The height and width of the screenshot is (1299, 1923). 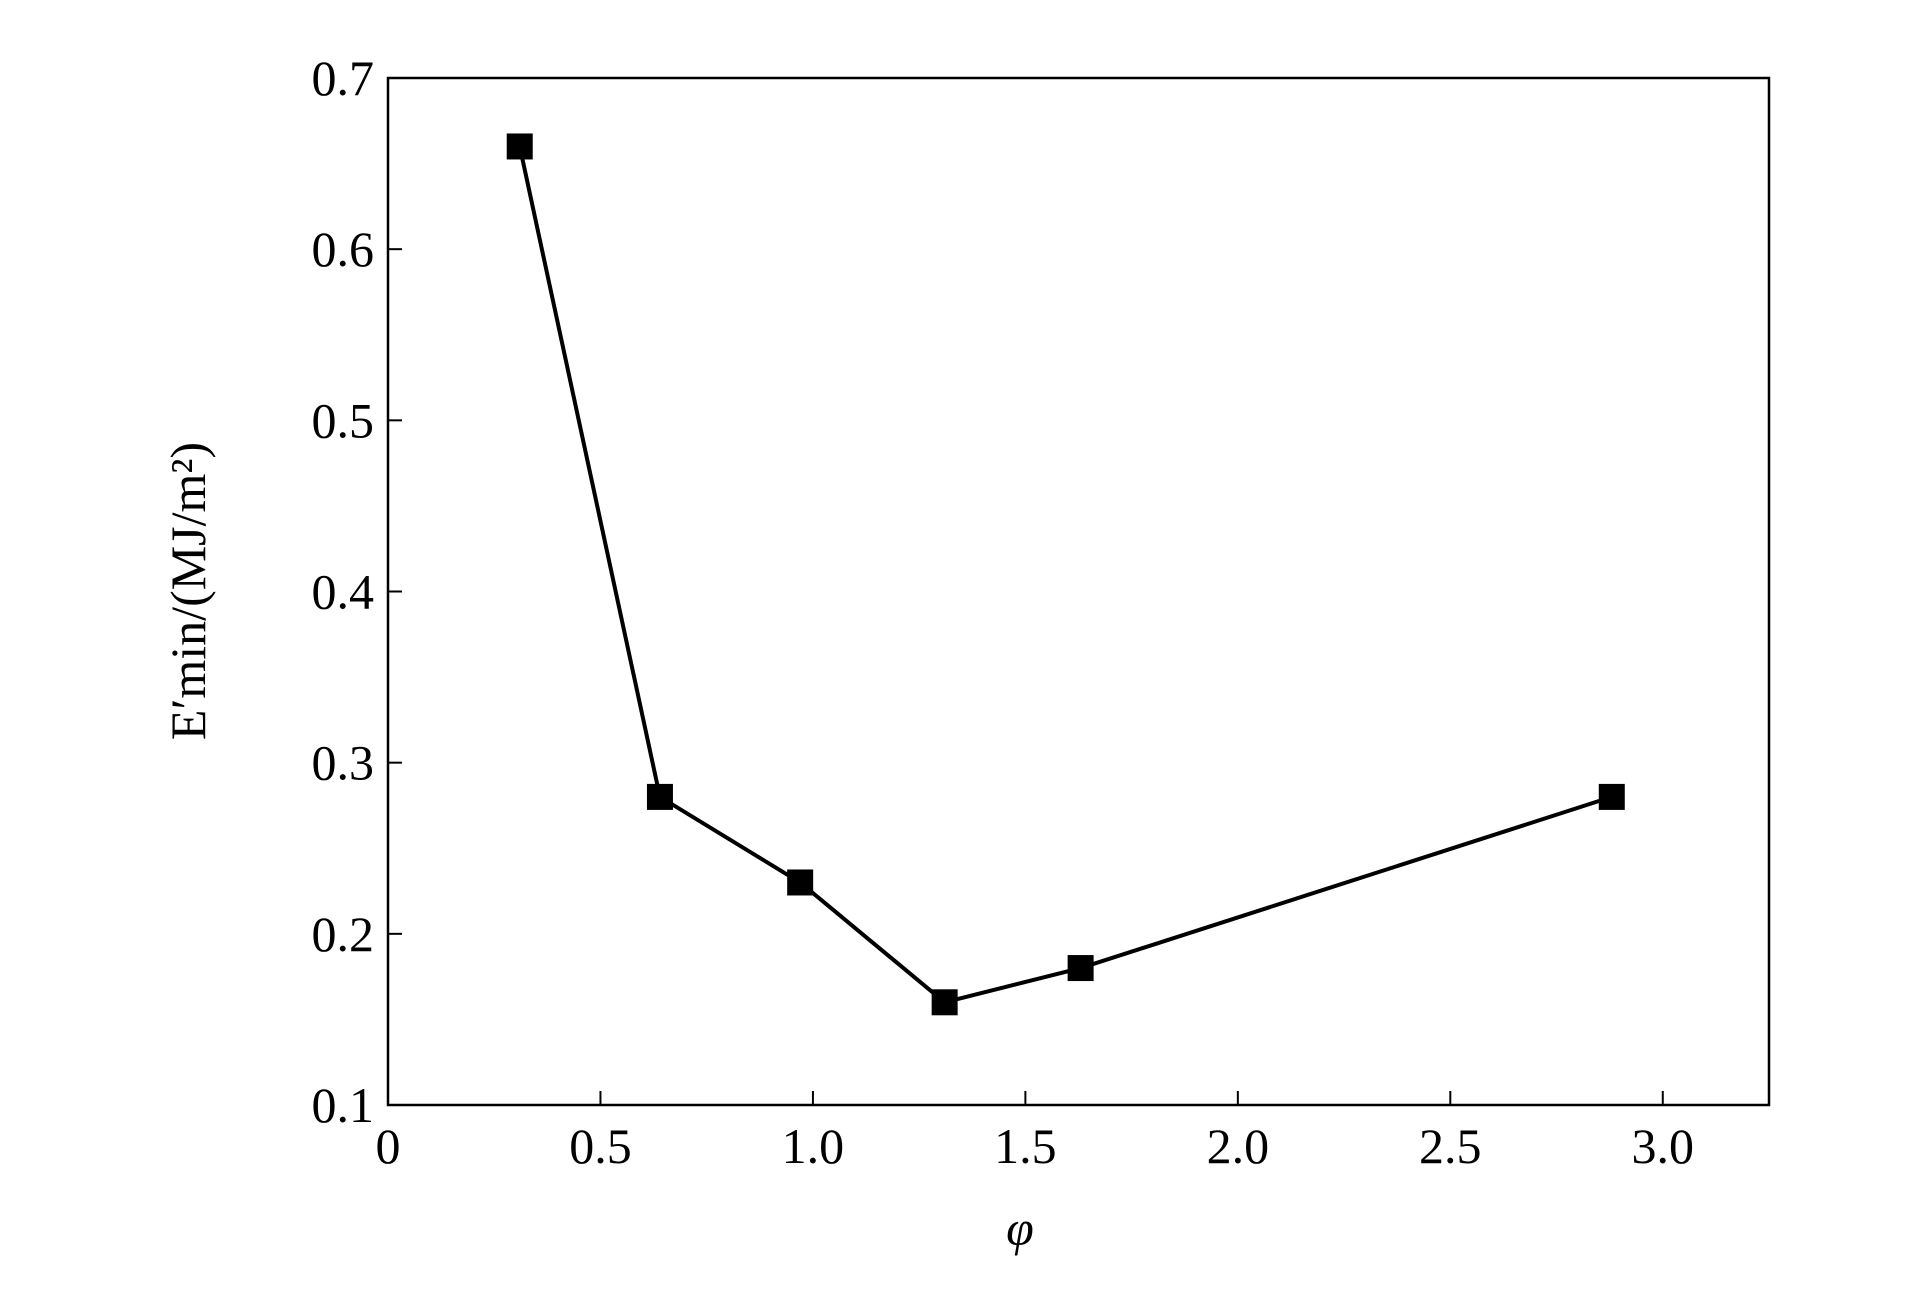 What do you see at coordinates (188, 591) in the screenshot?
I see `y-axis-label: E′min/(MJ/m²)` at bounding box center [188, 591].